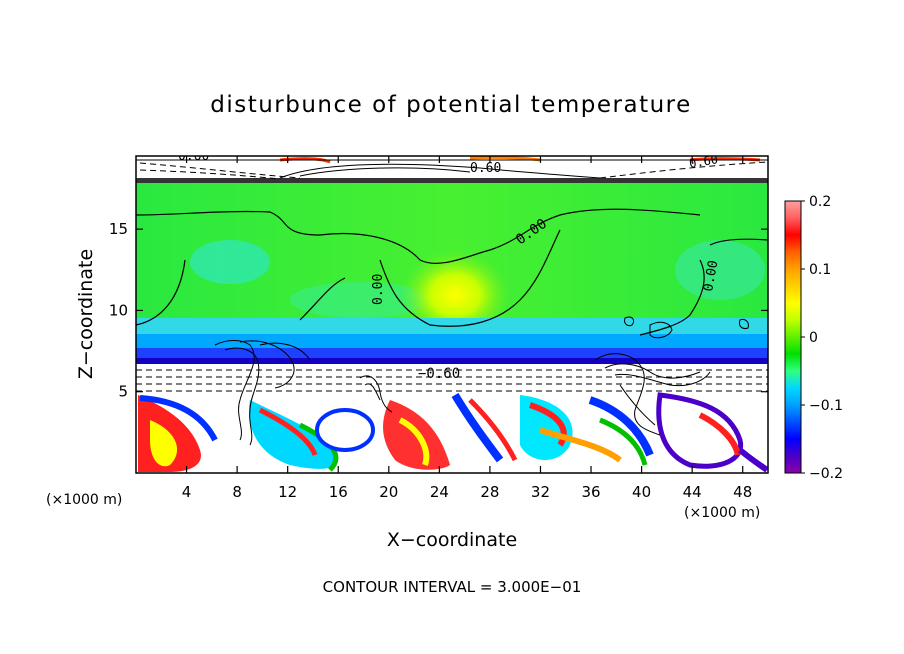  I want to click on x-axis-label: X−coordinate, so click(452, 540).